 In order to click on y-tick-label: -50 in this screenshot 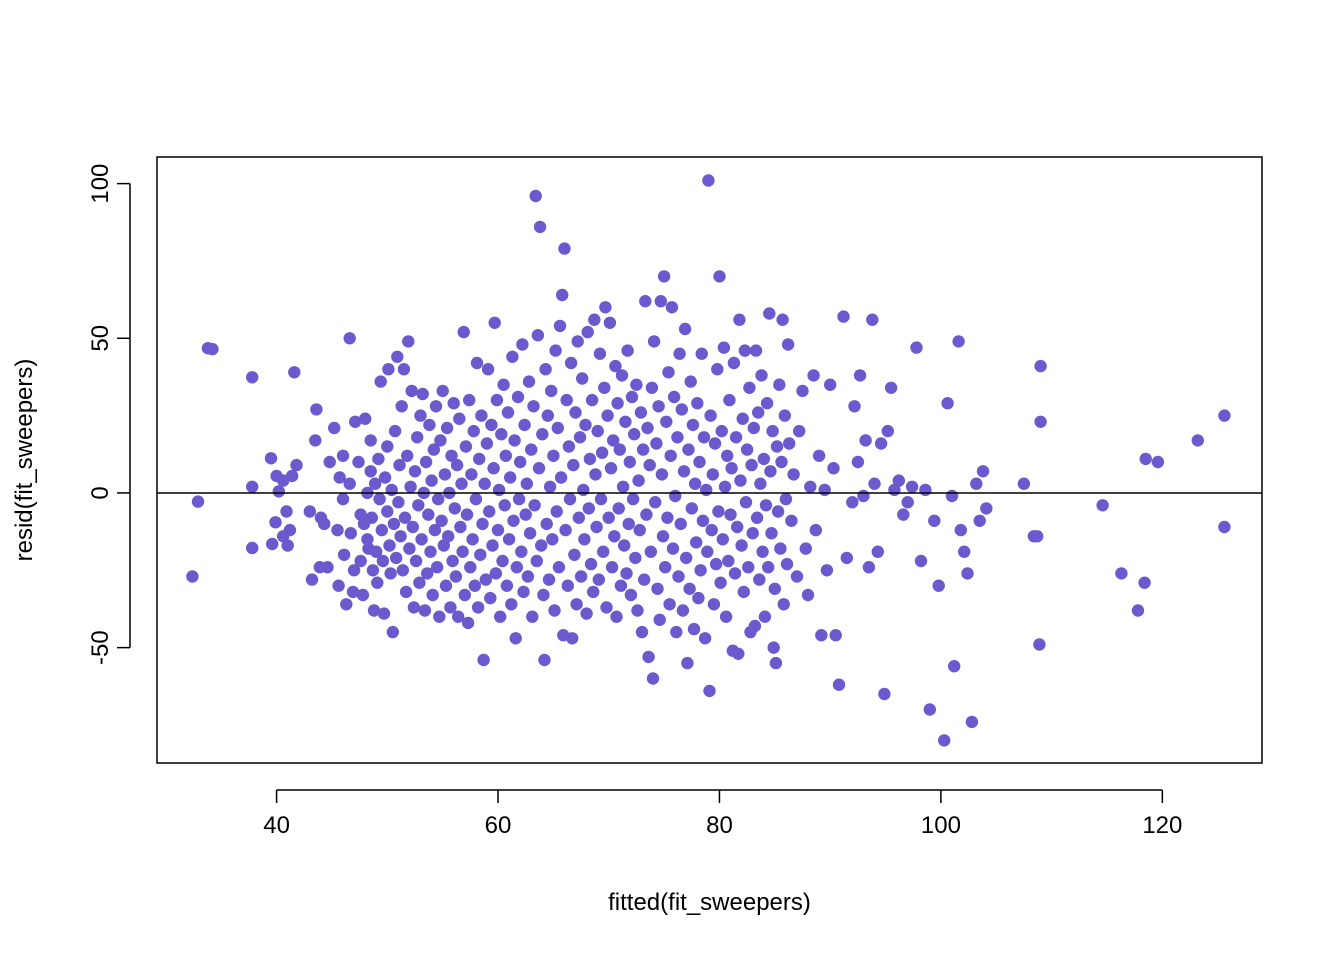, I will do `click(100, 647)`.